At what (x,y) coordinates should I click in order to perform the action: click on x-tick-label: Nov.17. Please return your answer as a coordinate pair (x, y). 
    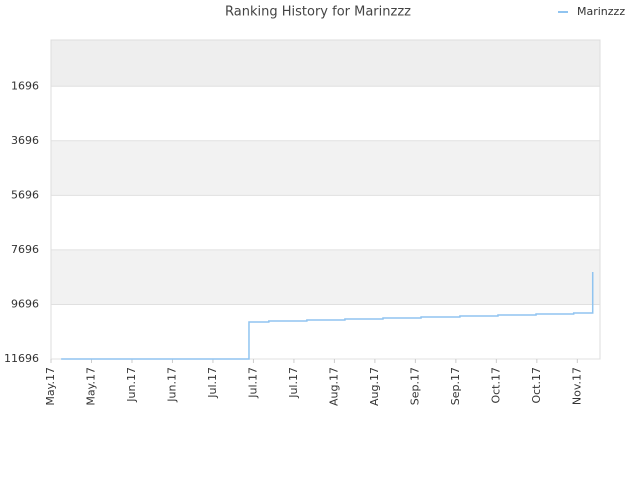
    Looking at the image, I should click on (576, 386).